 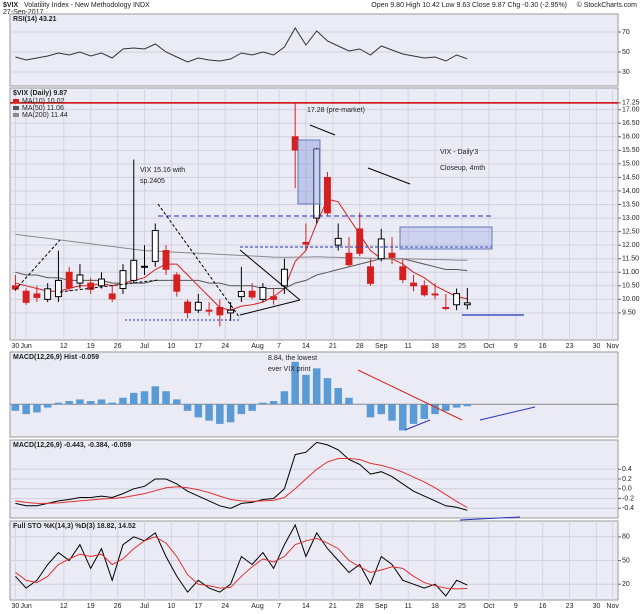 What do you see at coordinates (628, 508) in the screenshot?
I see `y-tick-label: -0.4` at bounding box center [628, 508].